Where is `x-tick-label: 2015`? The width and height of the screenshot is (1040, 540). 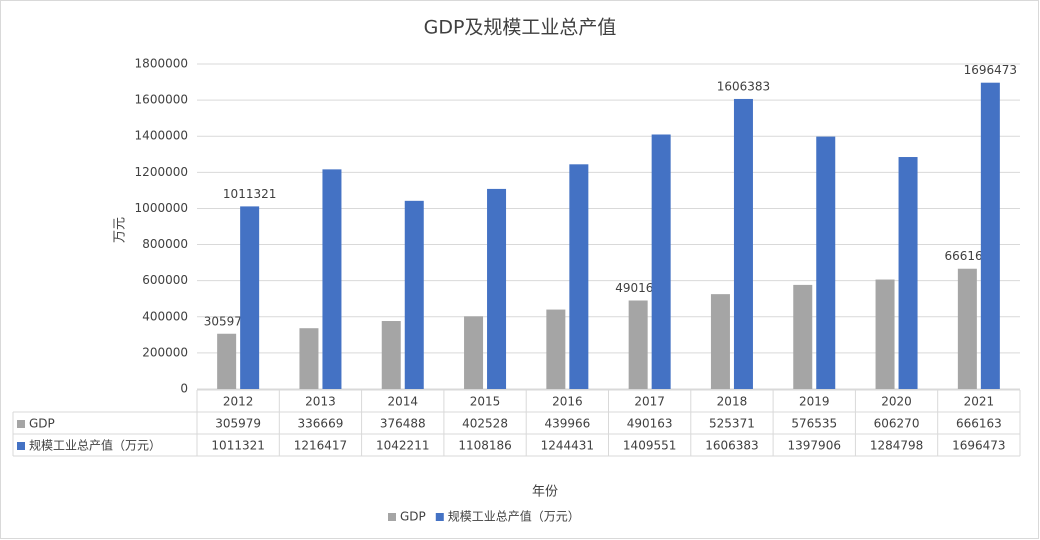
x-tick-label: 2015 is located at coordinates (485, 402).